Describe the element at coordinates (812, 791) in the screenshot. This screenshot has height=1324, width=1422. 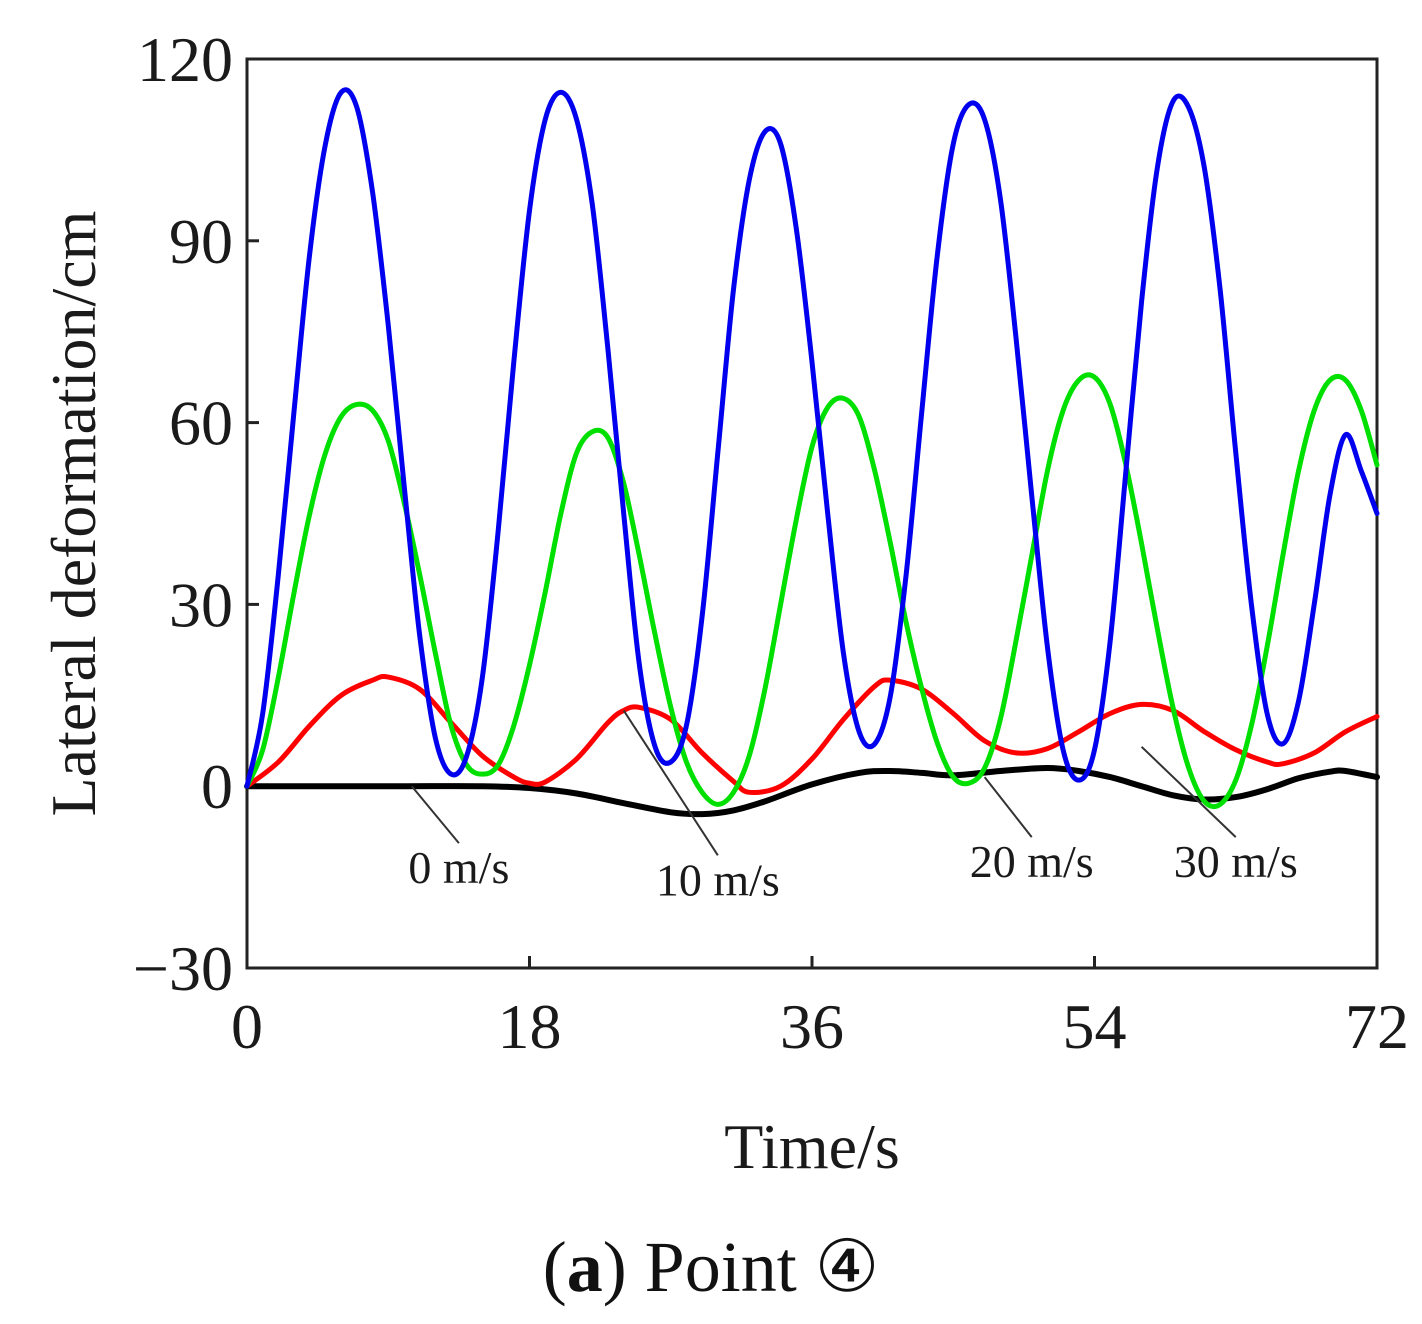
I see `series-line-0-m-s` at that location.